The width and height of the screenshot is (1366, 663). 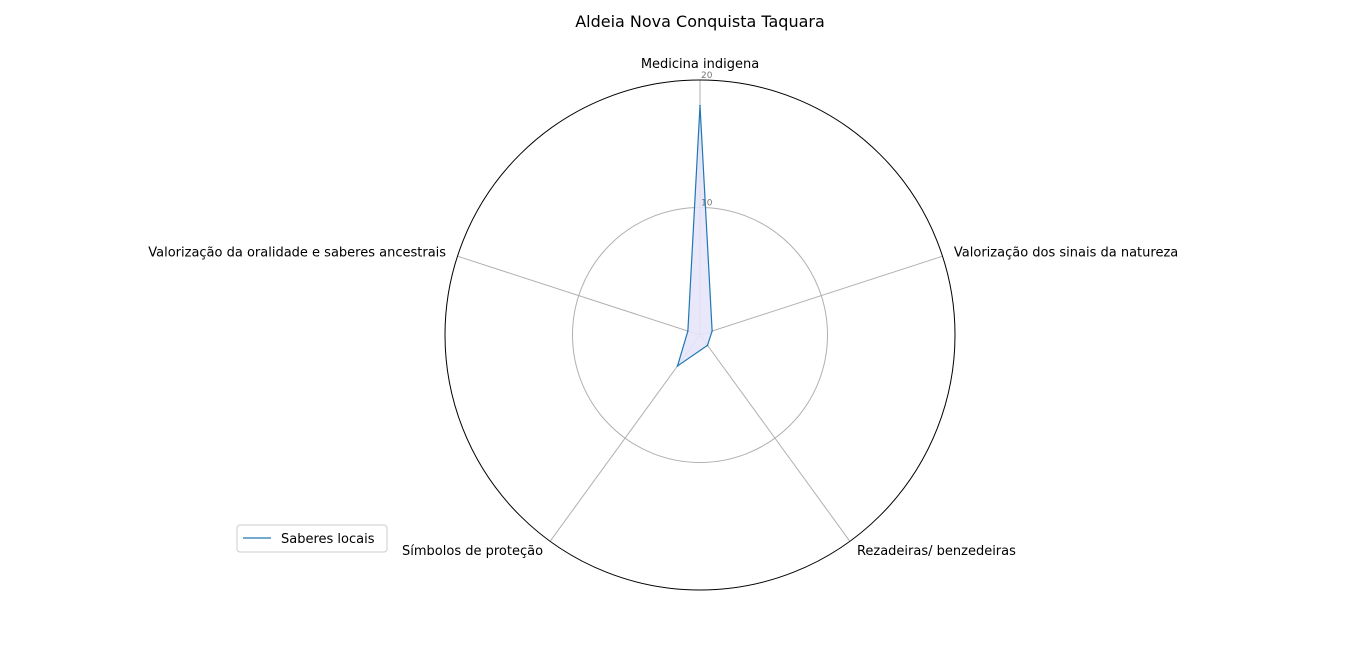 I want to click on series-line, so click(x=694, y=236).